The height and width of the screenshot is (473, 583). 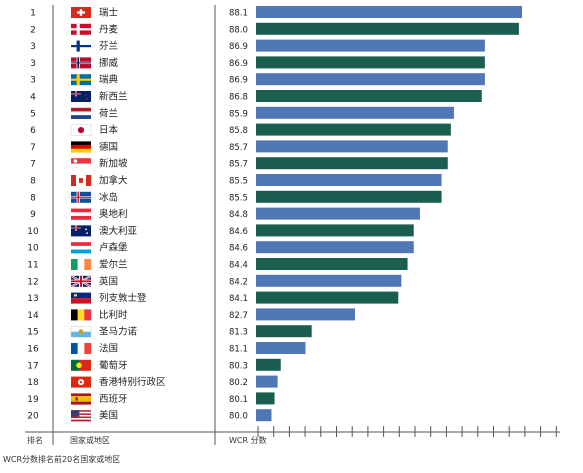 What do you see at coordinates (81, 214) in the screenshot?
I see `austria-flag-icon` at bounding box center [81, 214].